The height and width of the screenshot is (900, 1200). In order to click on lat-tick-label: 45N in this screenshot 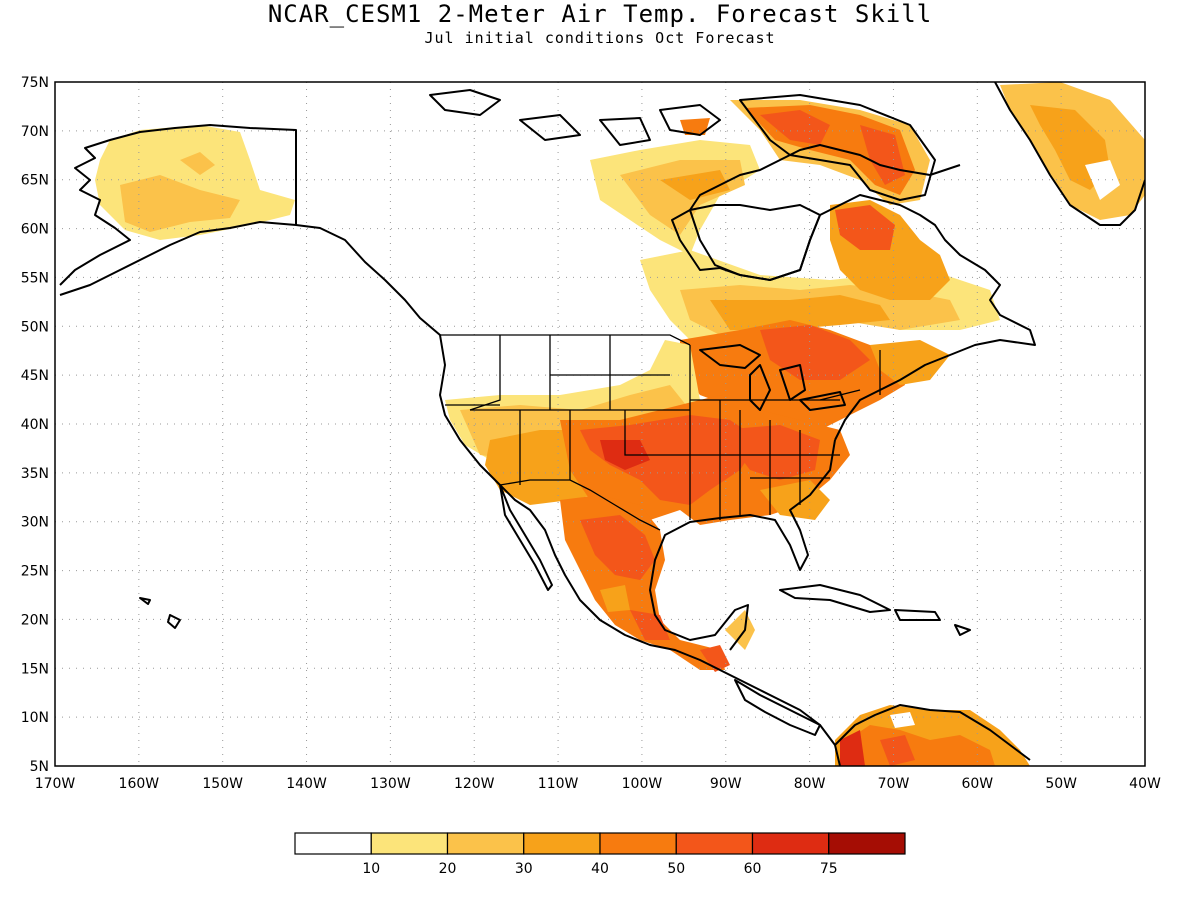, I will do `click(35, 376)`.